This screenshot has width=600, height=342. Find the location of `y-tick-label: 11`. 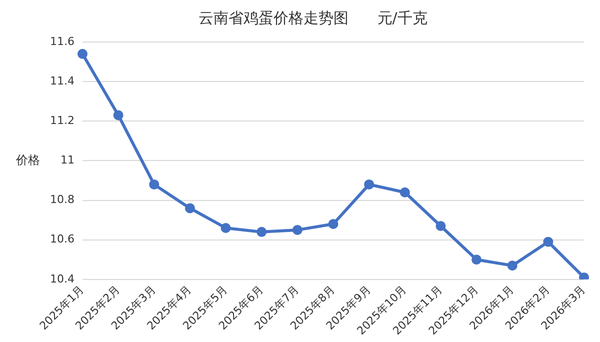

y-tick-label: 11 is located at coordinates (67, 160).